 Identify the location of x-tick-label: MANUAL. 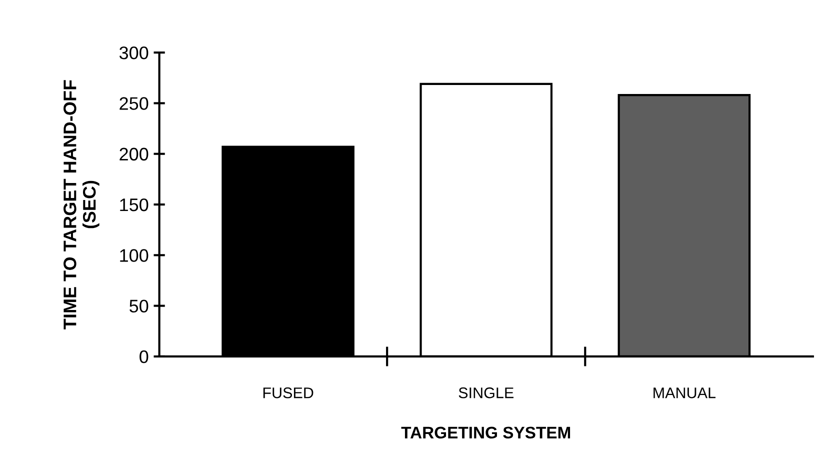
(685, 393).